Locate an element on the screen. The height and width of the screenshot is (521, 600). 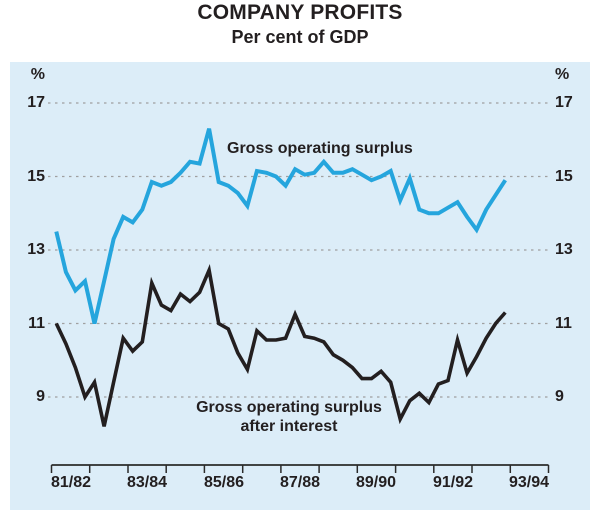
x-tick-label-93-94: 93/94 is located at coordinates (529, 482).